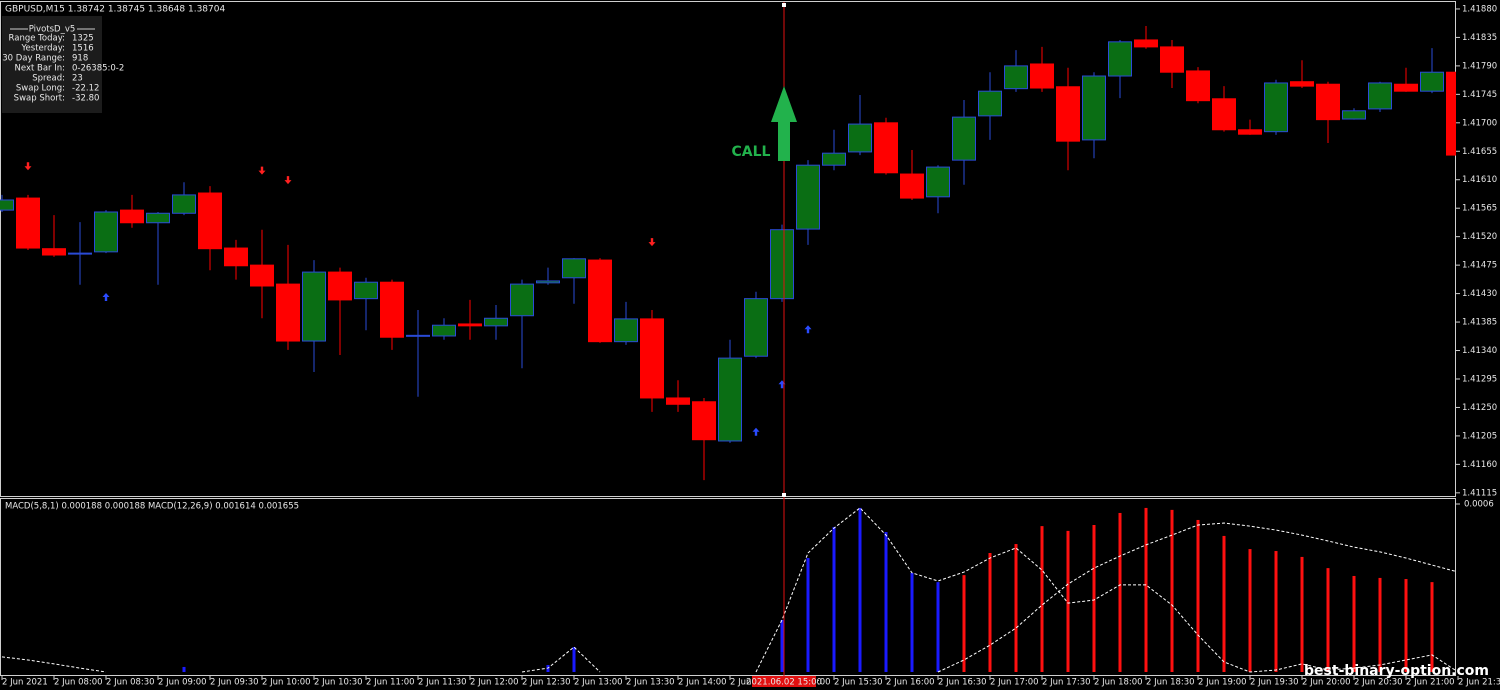  Describe the element at coordinates (1014, 683) in the screenshot. I see `x-tick-label: 2 Jun 17:00` at that location.